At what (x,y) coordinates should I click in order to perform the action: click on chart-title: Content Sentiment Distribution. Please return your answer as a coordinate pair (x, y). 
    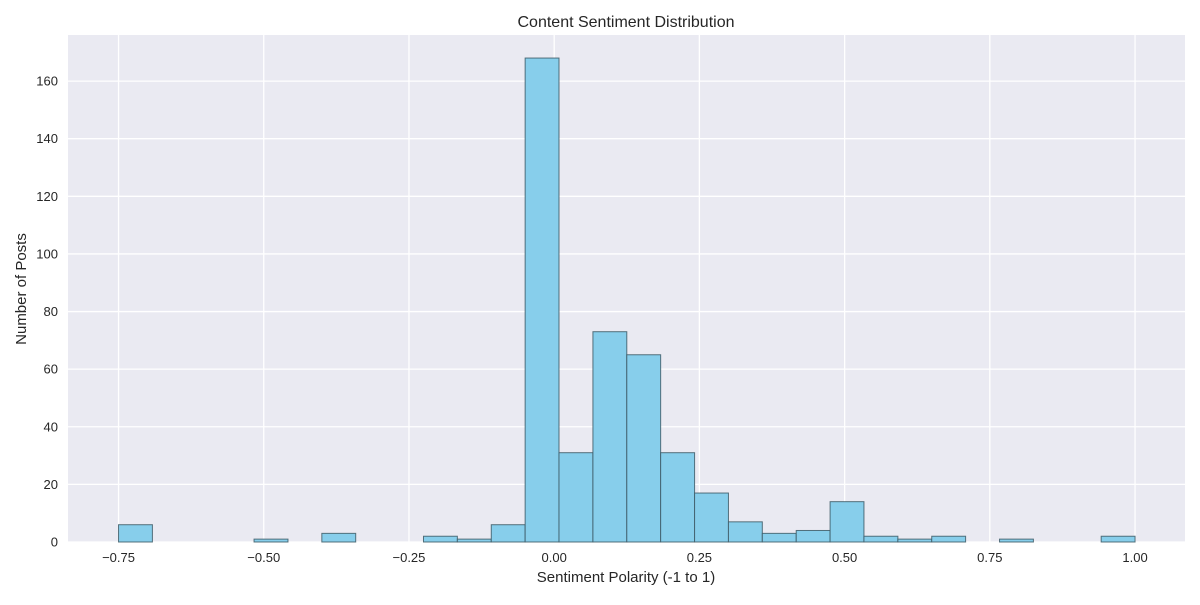
    Looking at the image, I should click on (626, 22).